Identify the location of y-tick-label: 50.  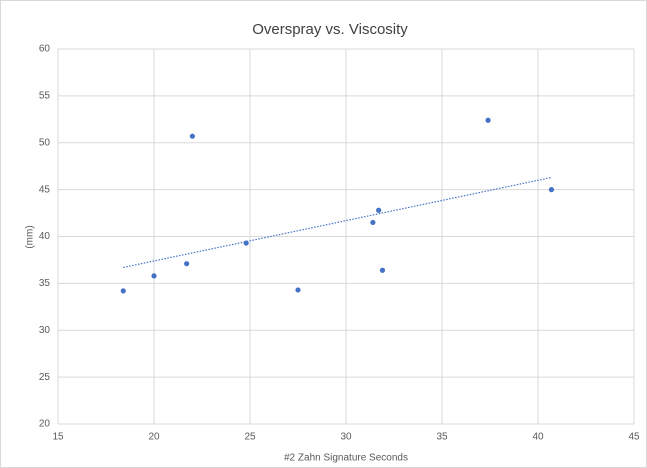
(45, 142).